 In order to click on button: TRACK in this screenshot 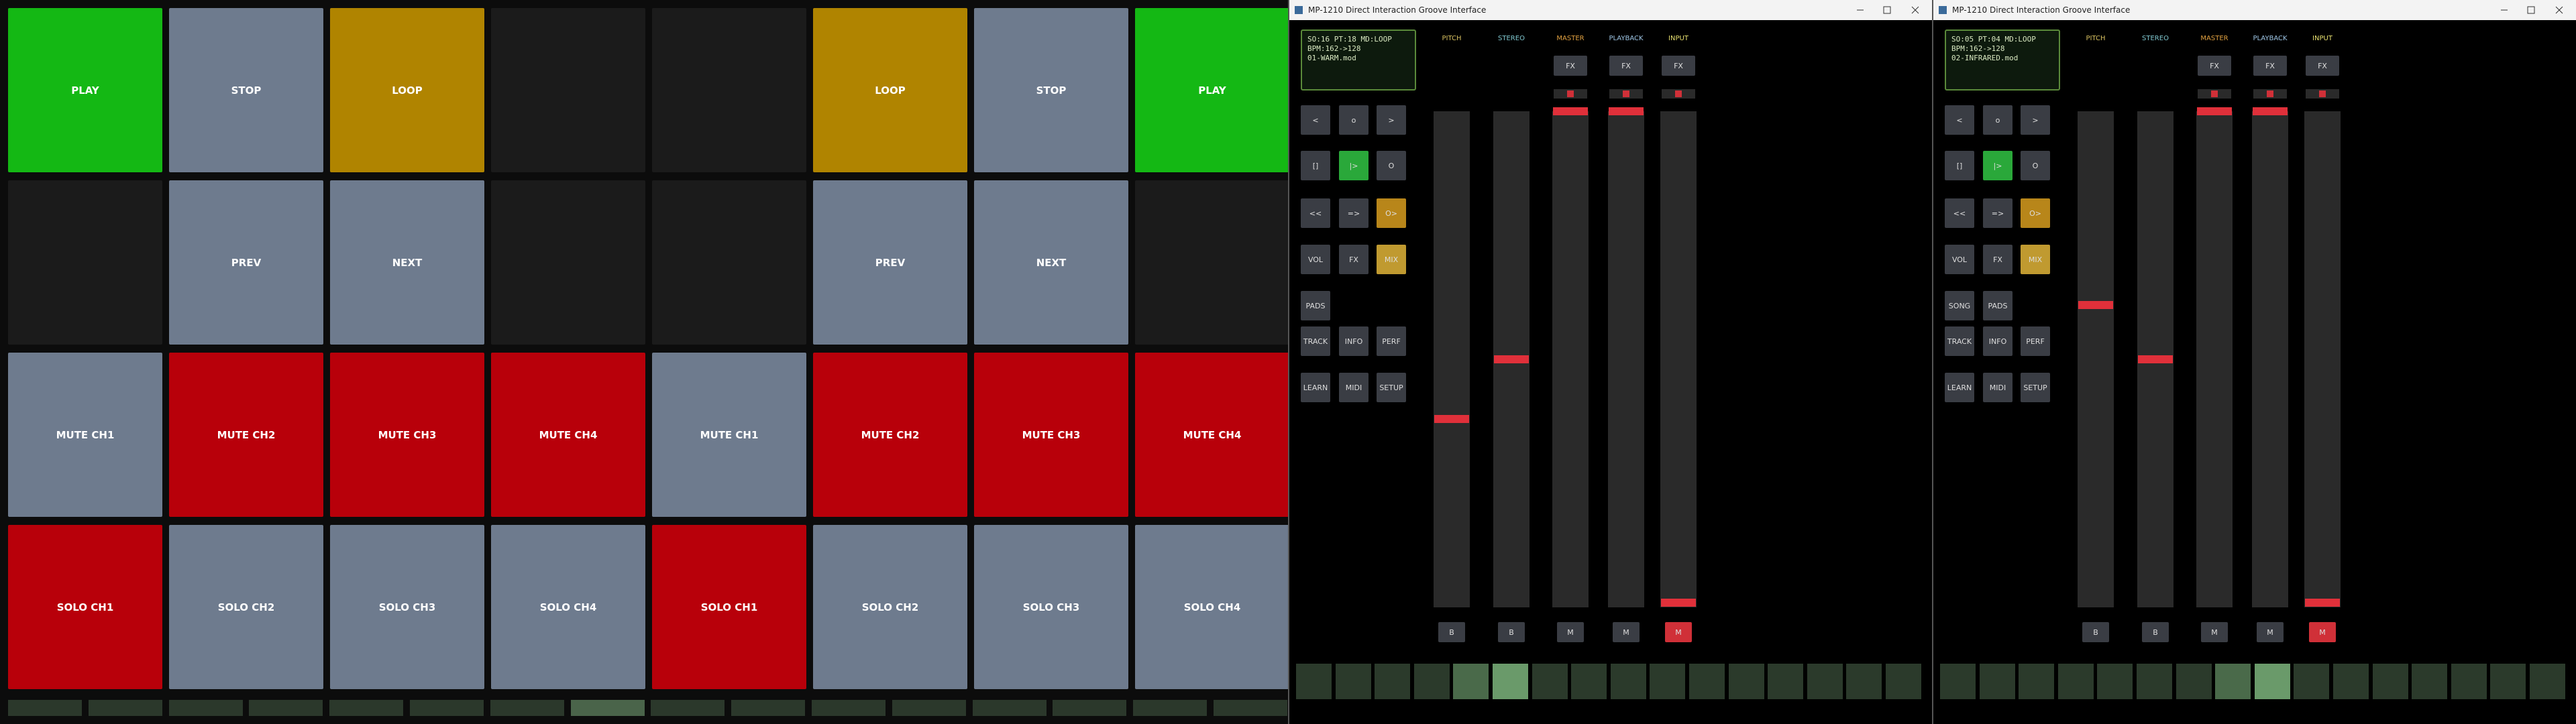, I will do `click(1959, 341)`.